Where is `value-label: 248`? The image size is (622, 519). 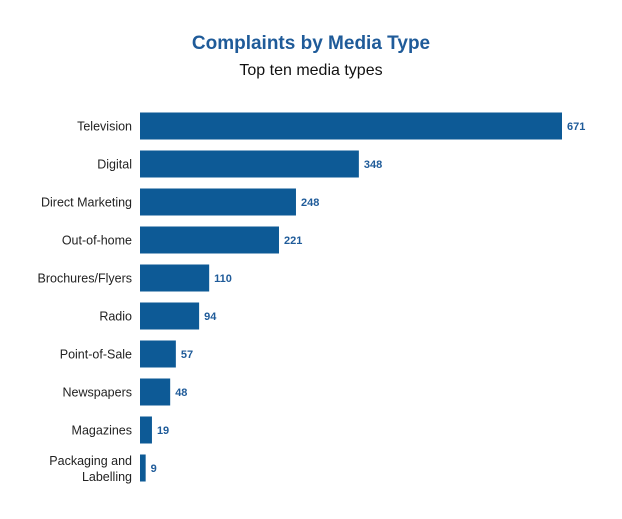 value-label: 248 is located at coordinates (310, 203).